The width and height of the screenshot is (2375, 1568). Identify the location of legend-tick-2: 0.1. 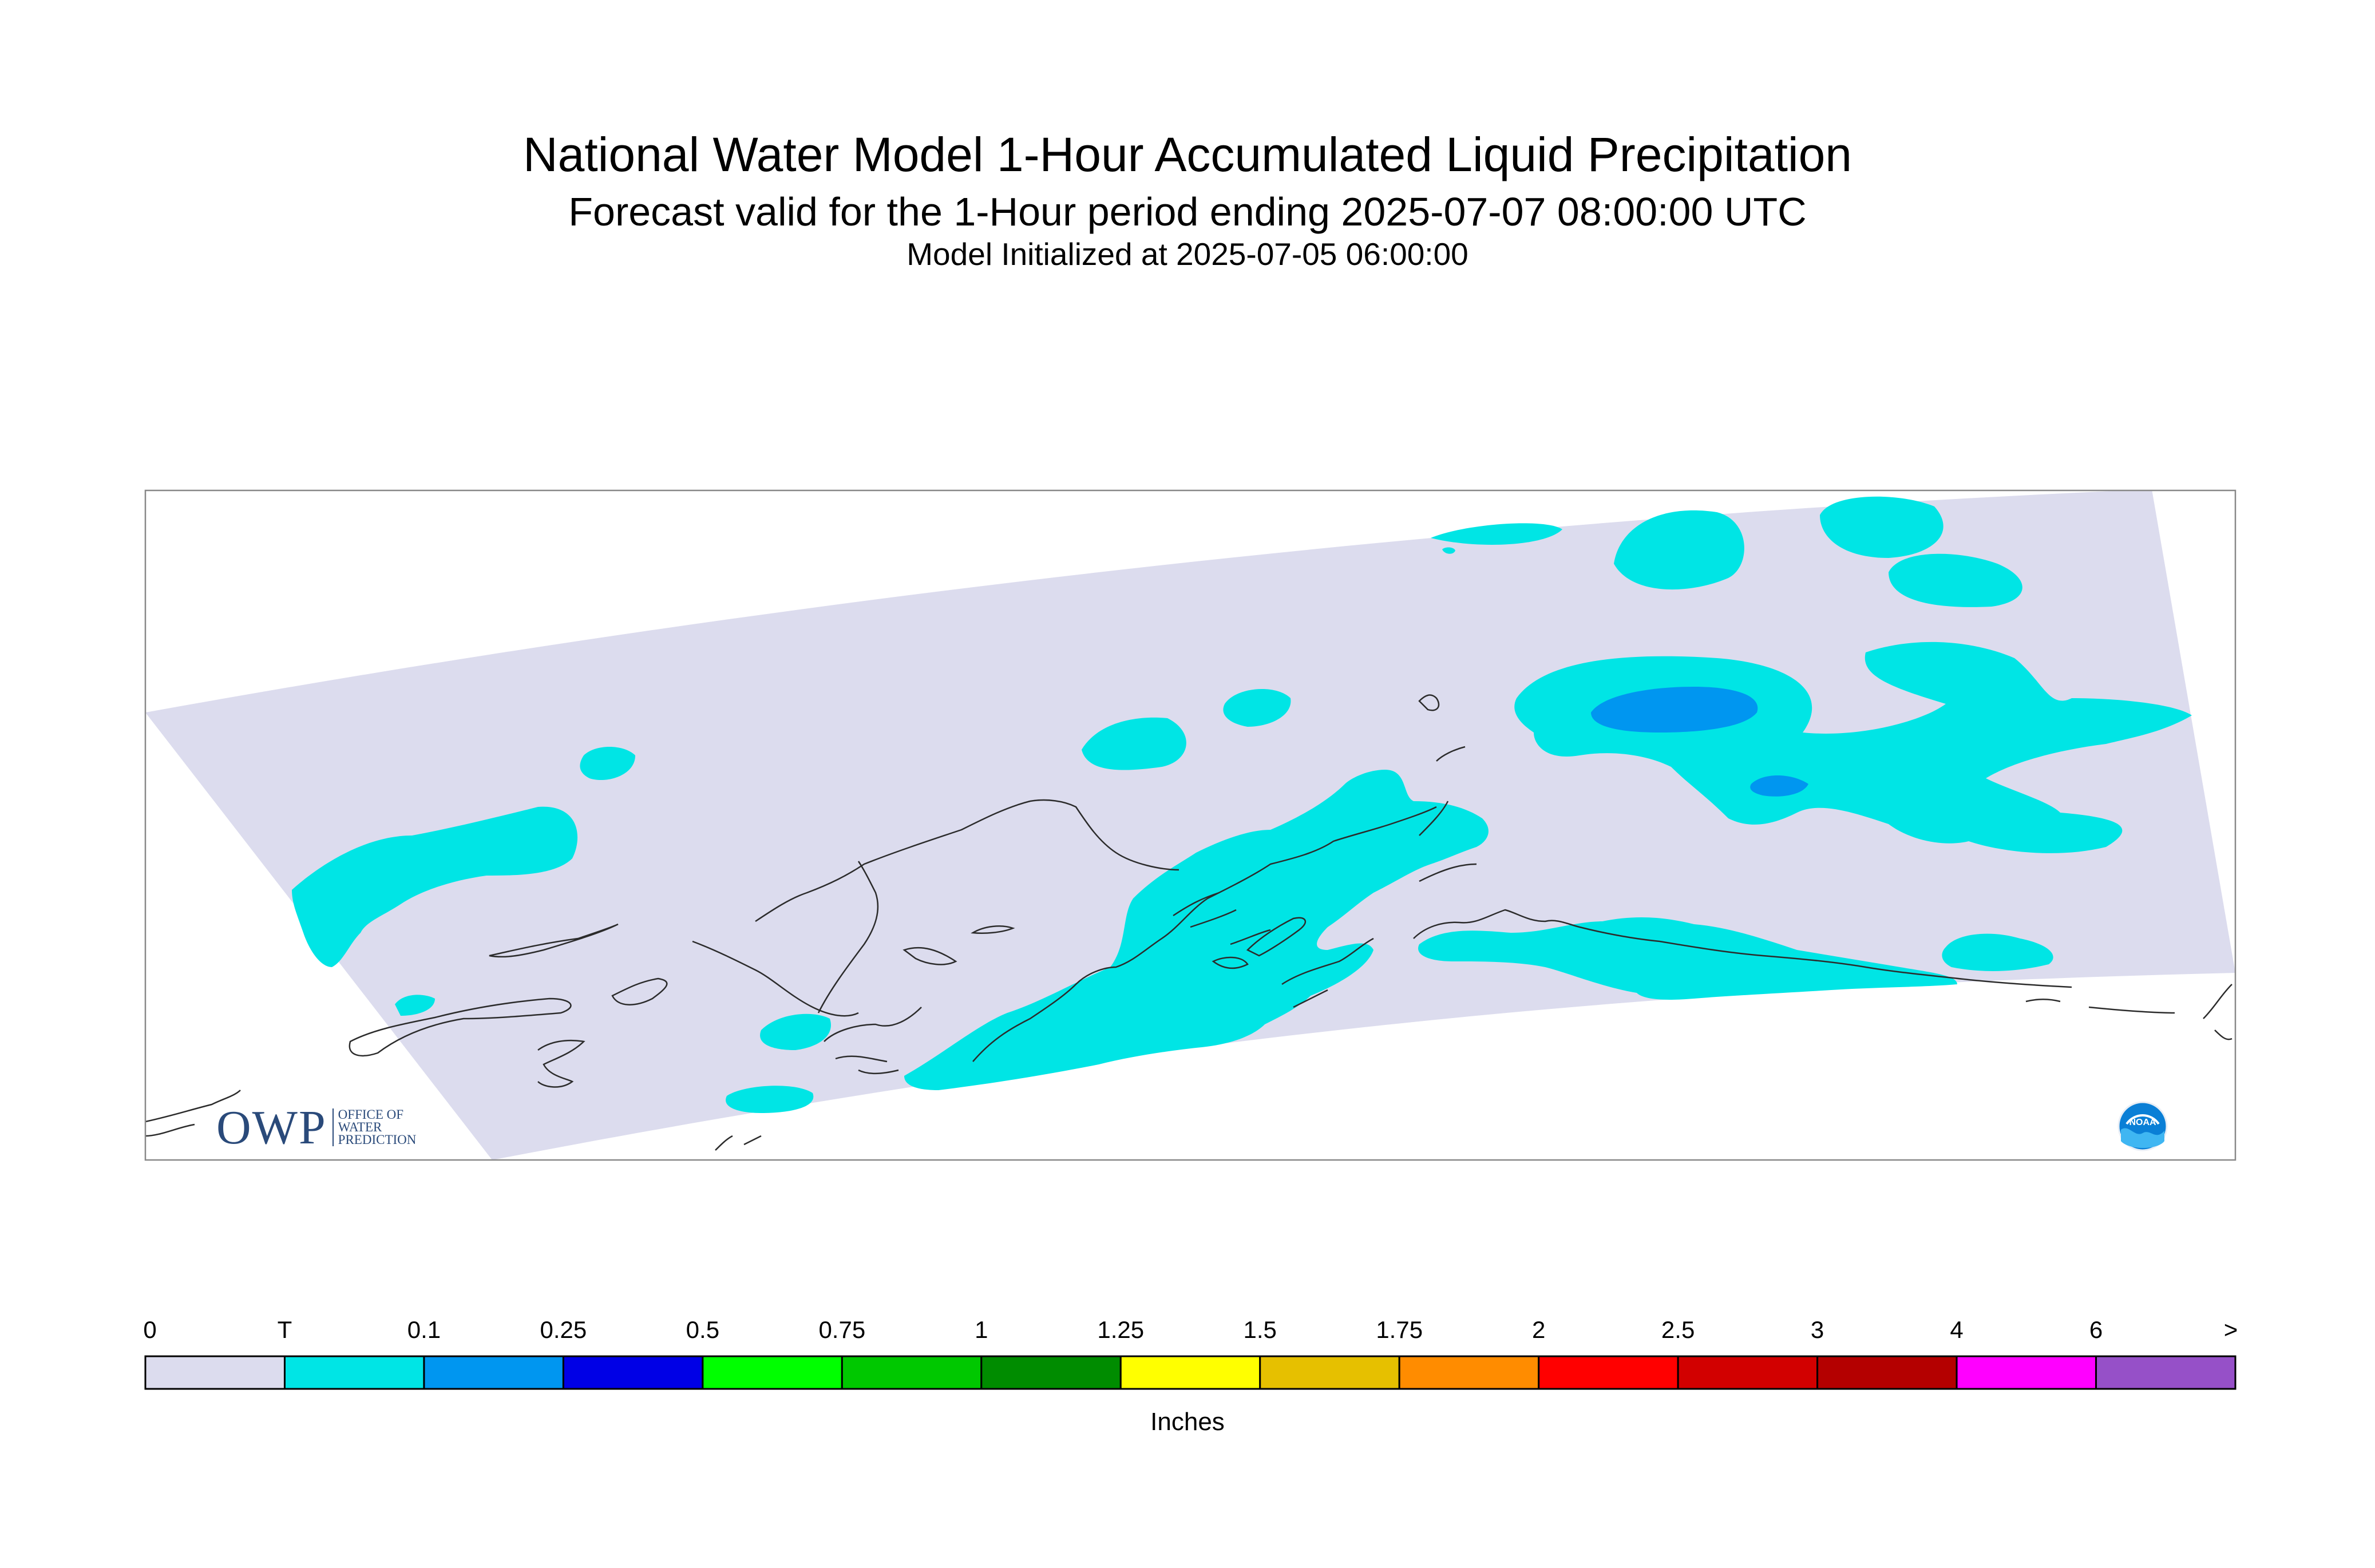
(424, 1329).